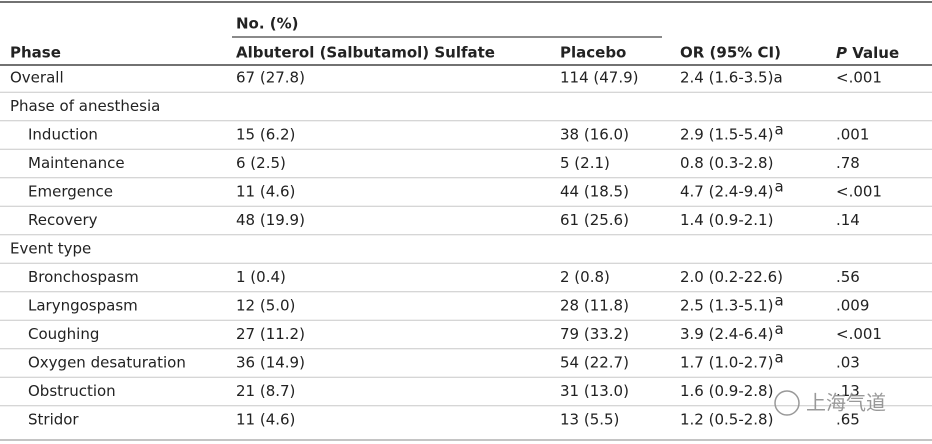 The image size is (932, 444). I want to click on cell: 2.5 (1.3-5.1), so click(726, 306).